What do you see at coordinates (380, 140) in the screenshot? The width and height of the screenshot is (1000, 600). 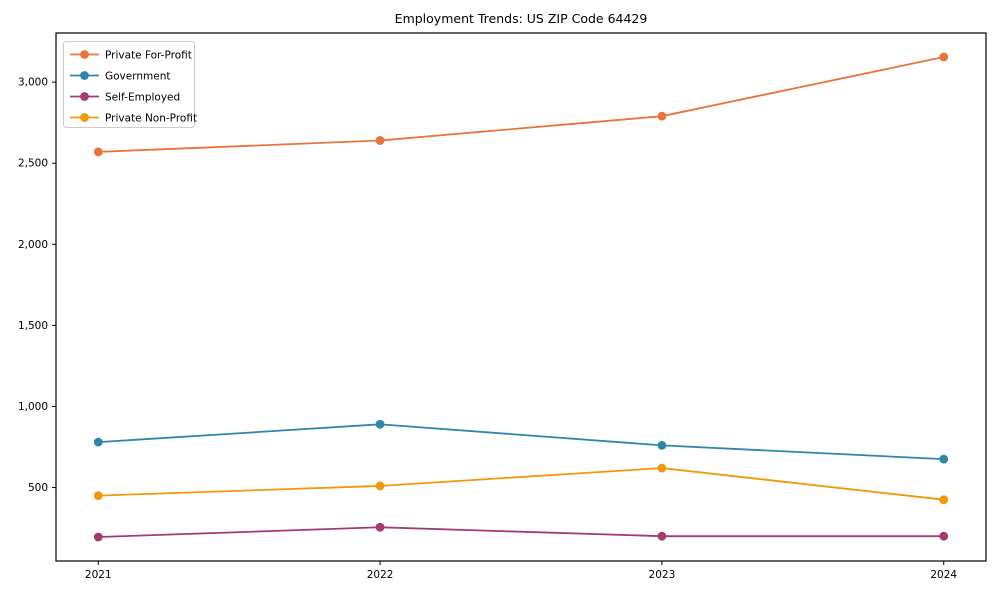 I see `data-point-private-for-profit-2022` at bounding box center [380, 140].